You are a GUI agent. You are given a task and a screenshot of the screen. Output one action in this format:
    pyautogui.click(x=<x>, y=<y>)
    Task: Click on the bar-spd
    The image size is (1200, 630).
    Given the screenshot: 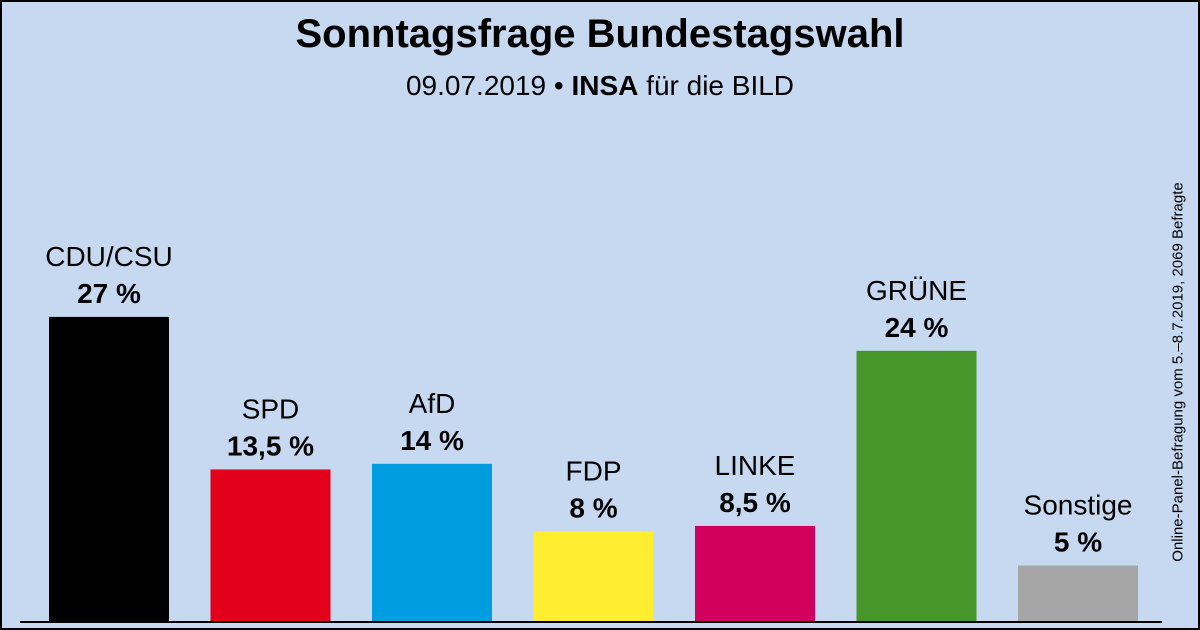 What is the action you would take?
    pyautogui.click(x=270, y=545)
    